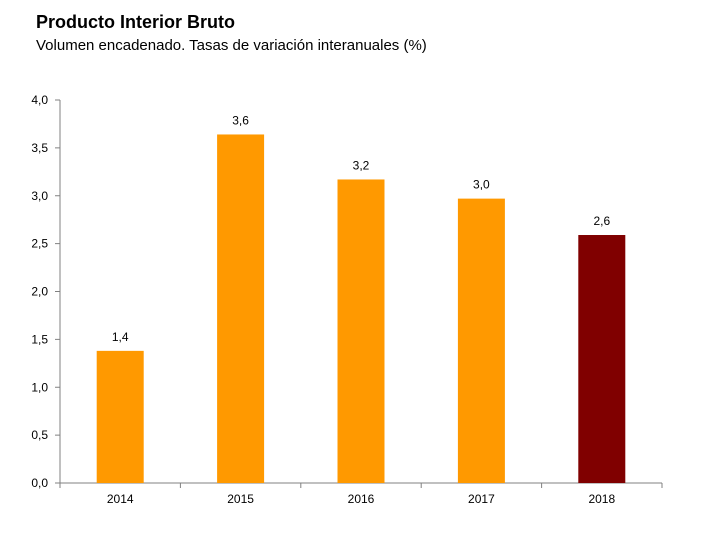  Describe the element at coordinates (135, 22) in the screenshot. I see `chart-title: Producto Interior Bruto` at that location.